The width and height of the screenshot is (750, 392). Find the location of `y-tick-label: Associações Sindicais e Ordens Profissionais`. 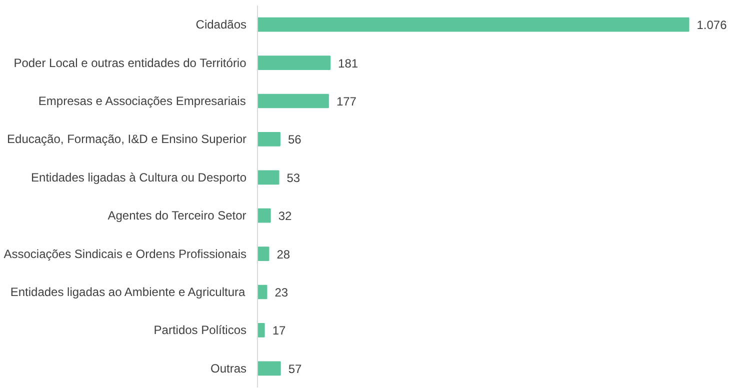

y-tick-label: Associações Sindicais e Ordens Profissionais is located at coordinates (125, 253).